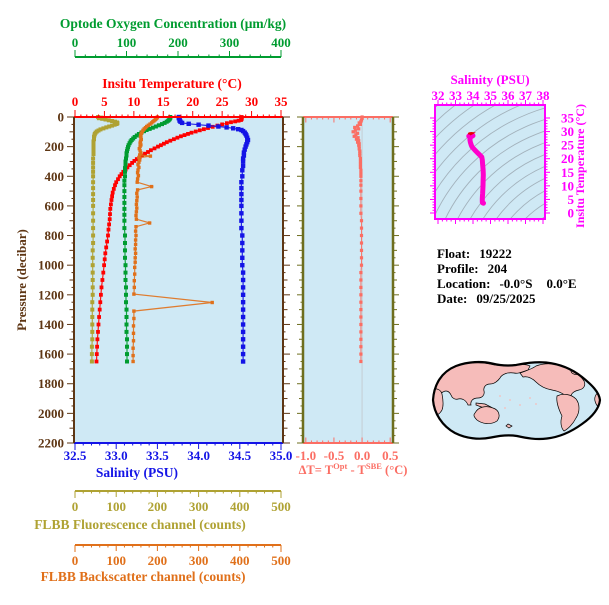 The image size is (609, 605). What do you see at coordinates (171, 83) in the screenshot?
I see `temperature-axis-title: Insitu Temperature (°C)` at bounding box center [171, 83].